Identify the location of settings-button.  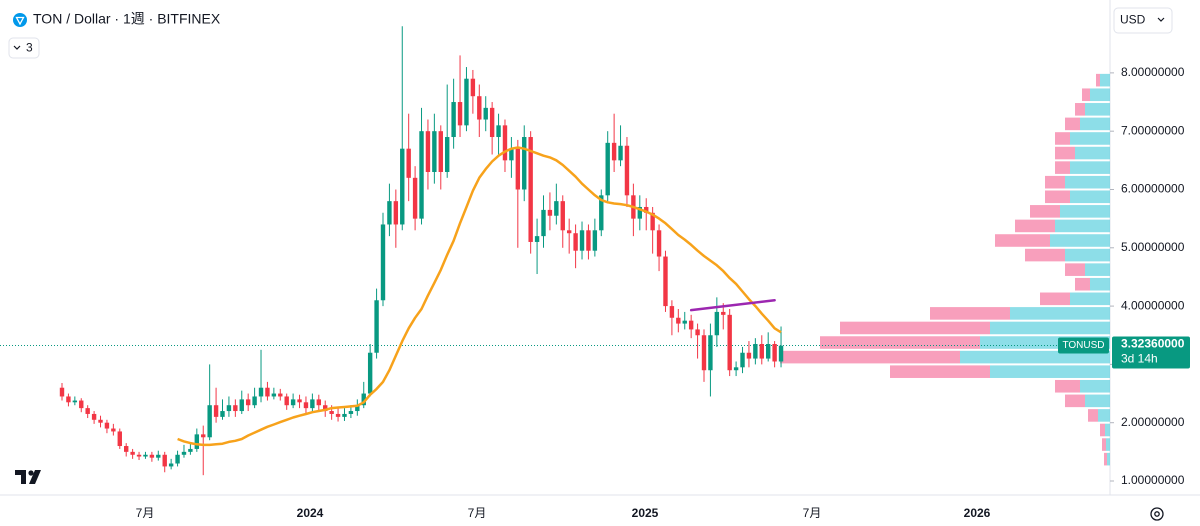
(1157, 514).